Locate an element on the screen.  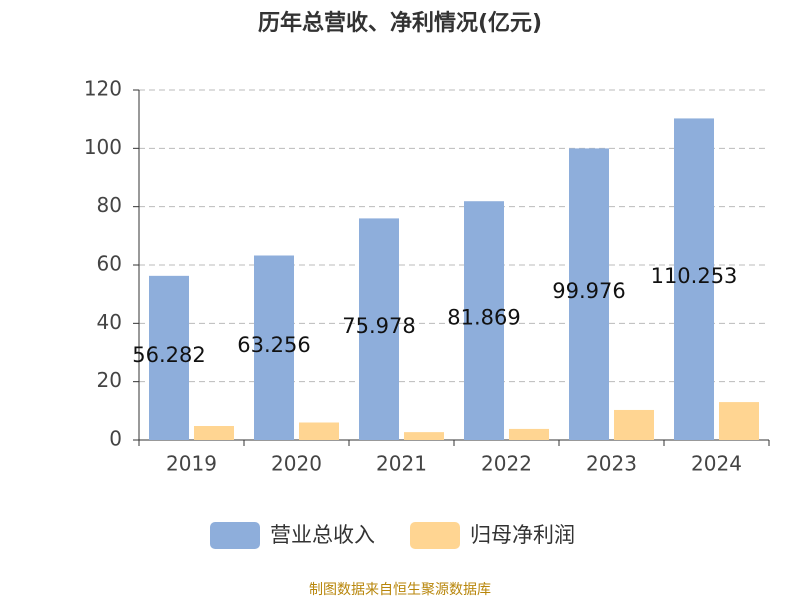
y-tick-label: 20 is located at coordinates (109, 380).